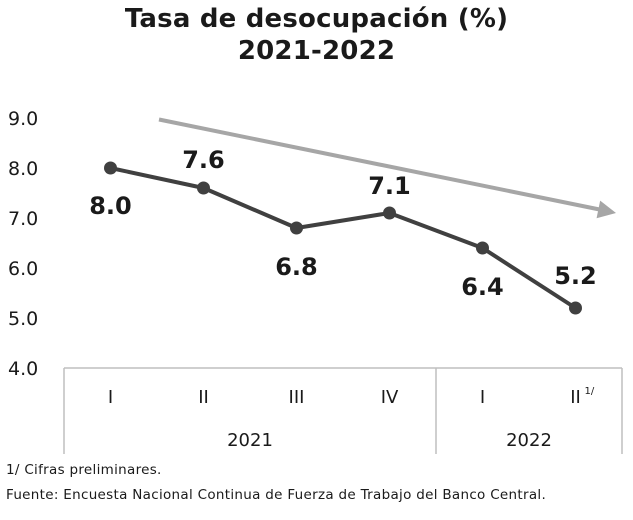  I want to click on data-label: 5.2, so click(575, 276).